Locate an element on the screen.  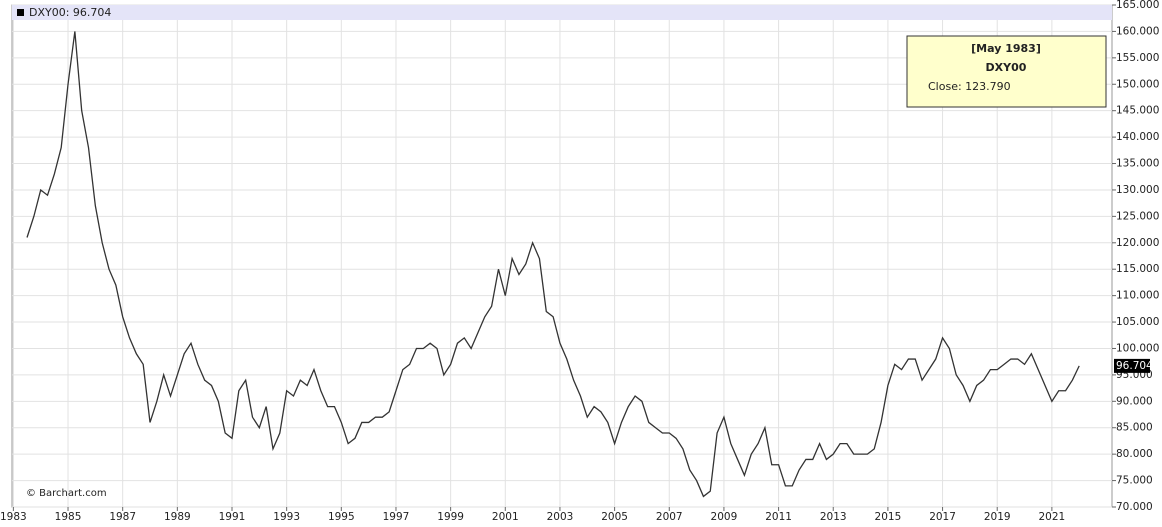
tooltip-close: Close: 123.790 is located at coordinates (969, 86).